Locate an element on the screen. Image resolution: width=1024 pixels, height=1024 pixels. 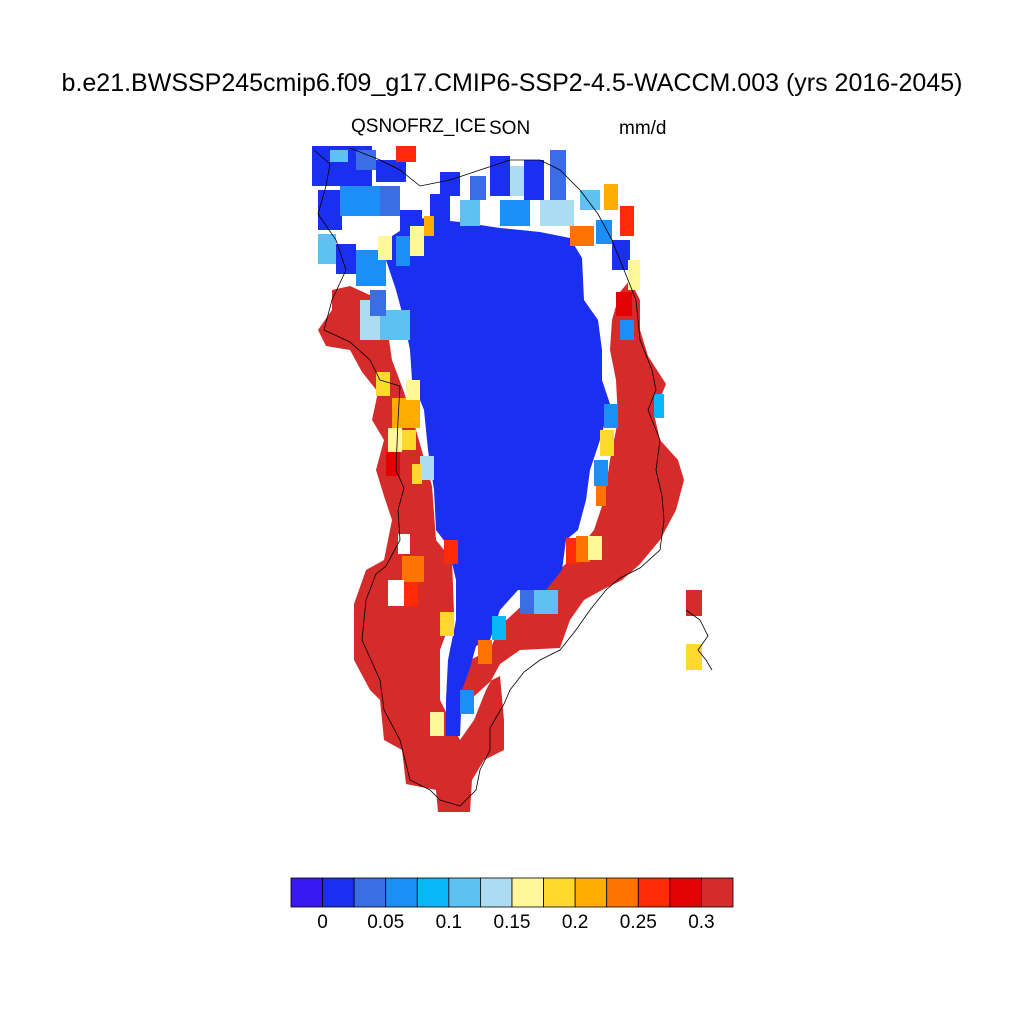
variable-label: QSNOFRZ_ICE is located at coordinates (419, 126).